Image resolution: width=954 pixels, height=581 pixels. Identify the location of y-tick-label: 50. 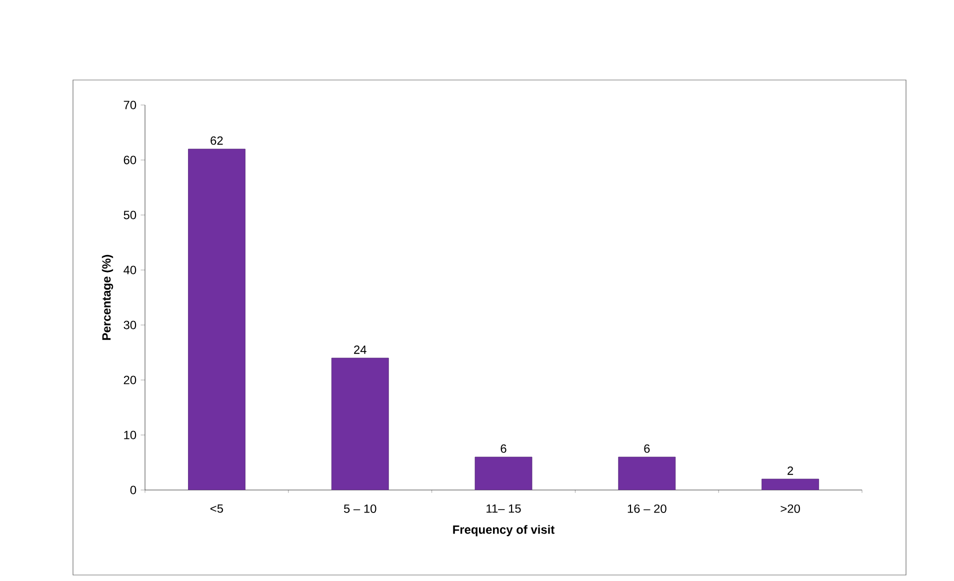
(130, 215).